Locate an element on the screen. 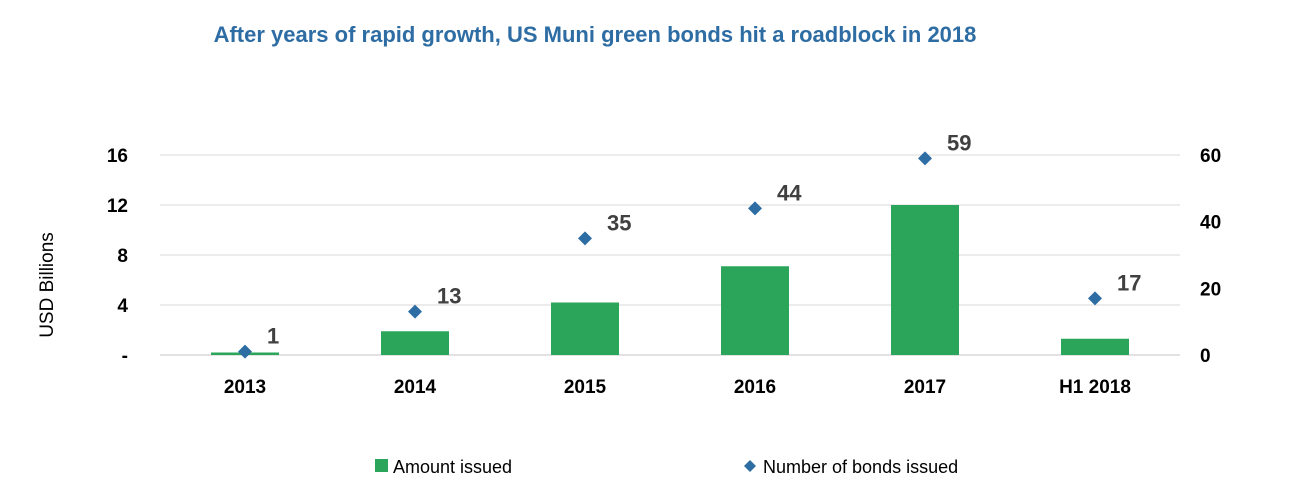 Image resolution: width=1308 pixels, height=498 pixels. legend: Amount issued Number of bonds issued is located at coordinates (666, 467).